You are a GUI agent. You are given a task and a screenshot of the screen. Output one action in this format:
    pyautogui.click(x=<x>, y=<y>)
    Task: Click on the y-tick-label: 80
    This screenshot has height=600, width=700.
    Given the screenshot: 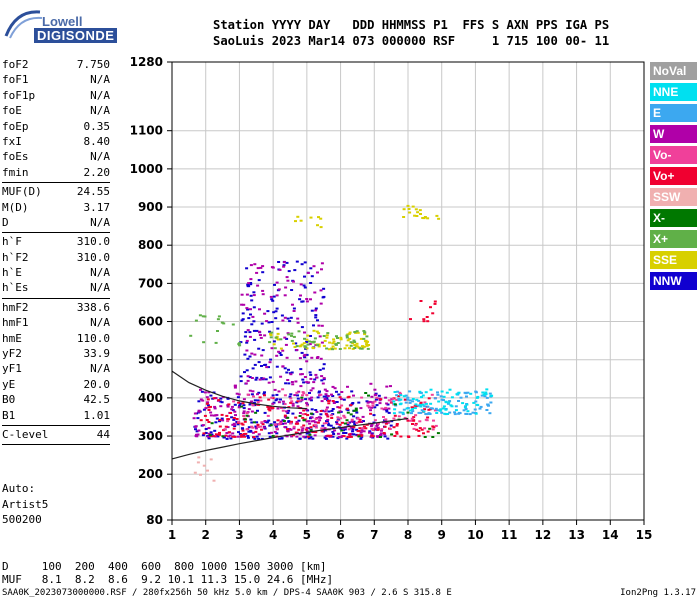 What is the action you would take?
    pyautogui.click(x=154, y=520)
    